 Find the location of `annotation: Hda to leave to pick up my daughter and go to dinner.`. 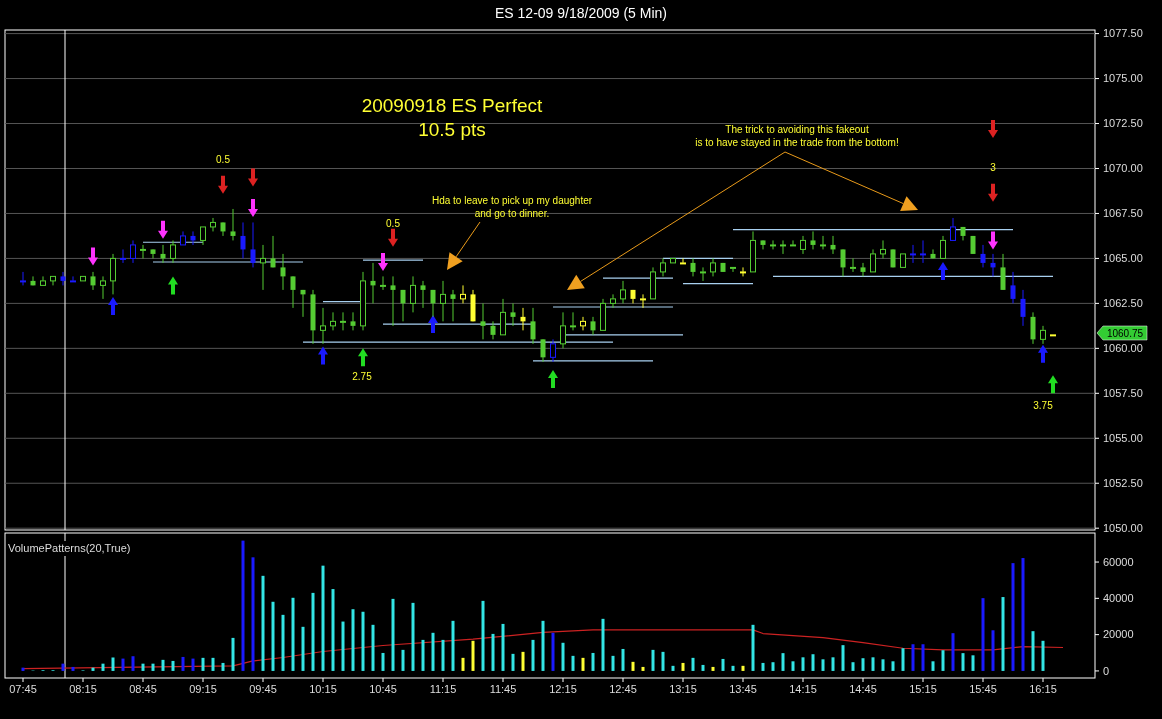

annotation: Hda to leave to pick up my daughter and go to dinner. is located at coordinates (512, 207).